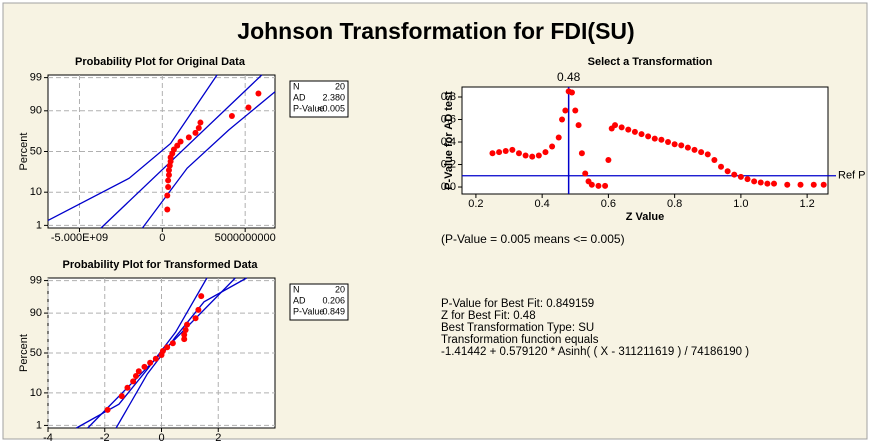  I want to click on stats-value: <0.005, so click(331, 108).